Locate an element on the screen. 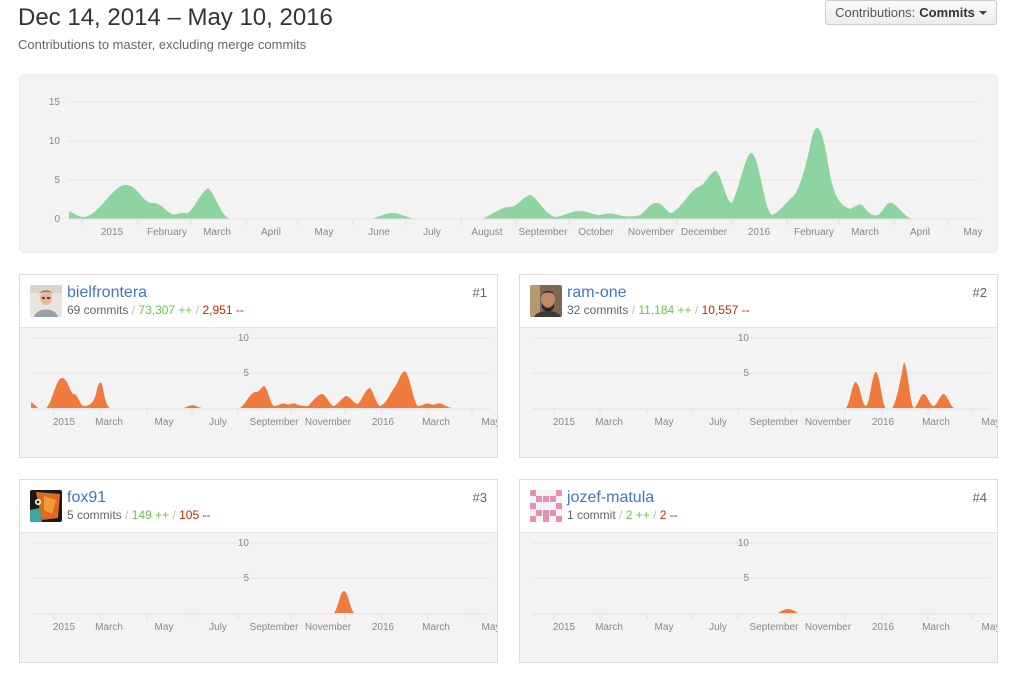 The image size is (1025, 683). x-tick: December is located at coordinates (704, 232).